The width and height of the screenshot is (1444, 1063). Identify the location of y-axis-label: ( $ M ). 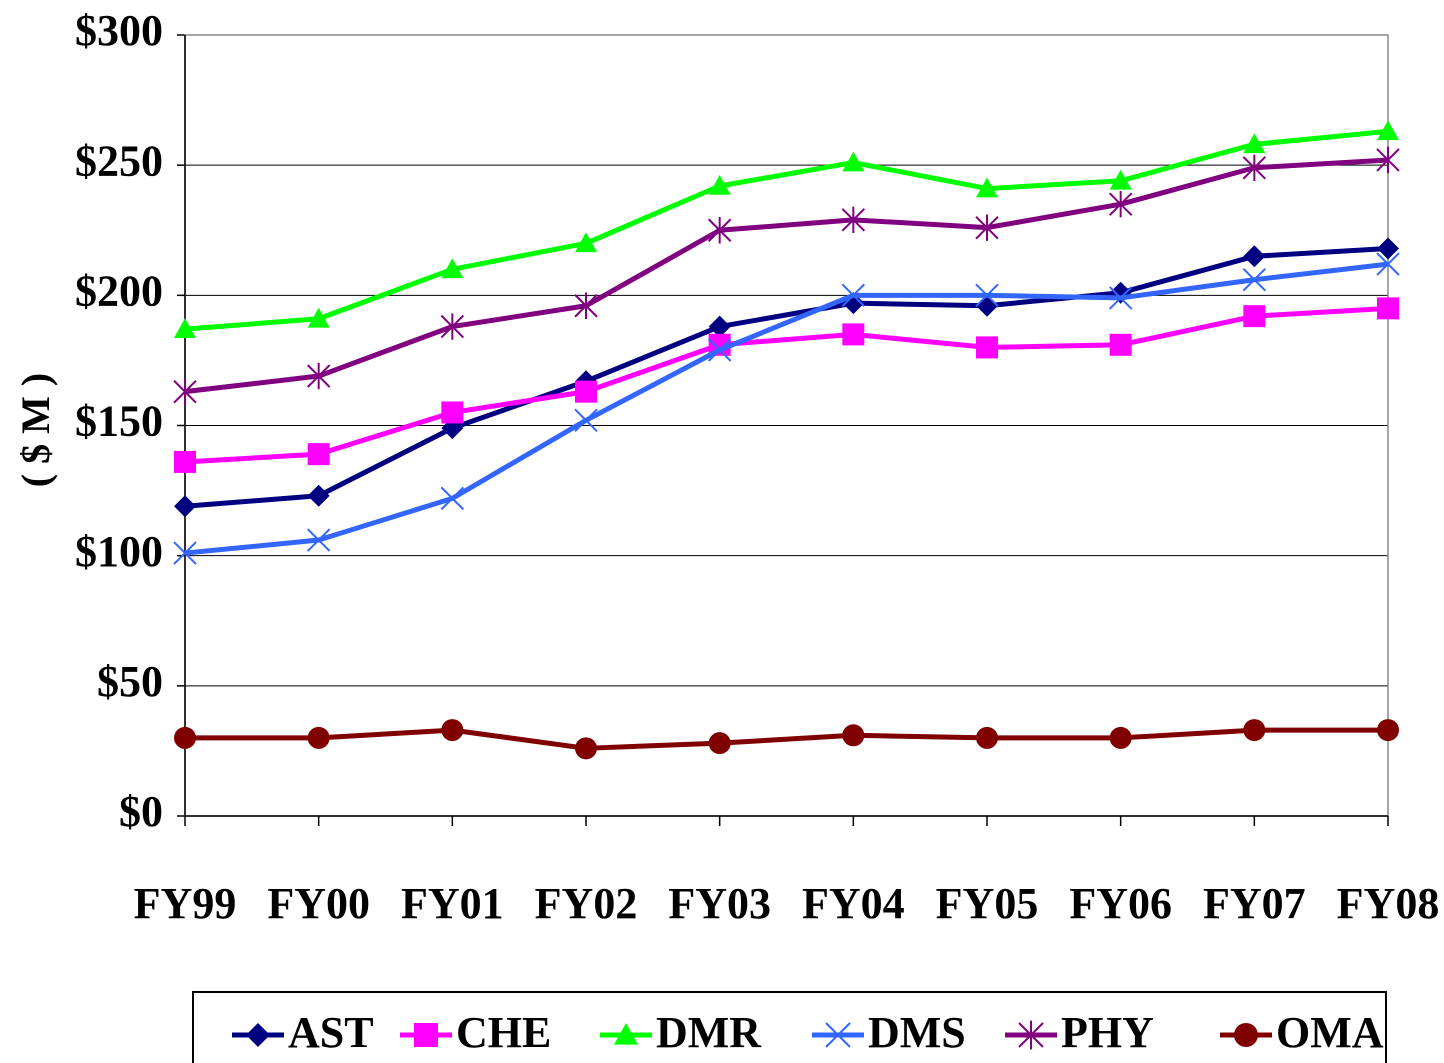
(35, 430).